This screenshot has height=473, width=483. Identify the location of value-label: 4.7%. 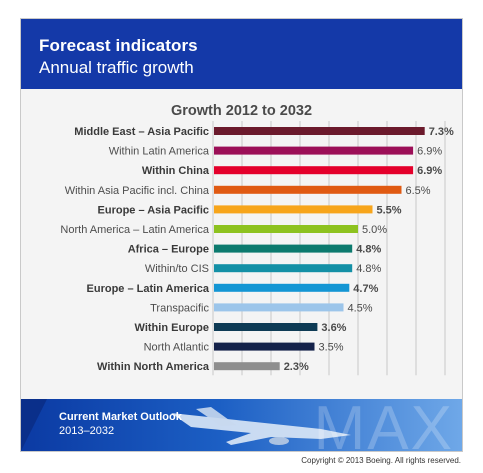
(365, 289).